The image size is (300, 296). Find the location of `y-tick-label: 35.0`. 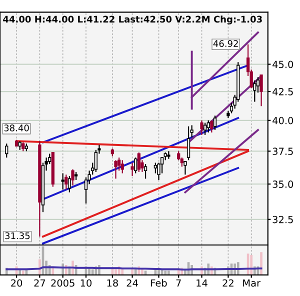

y-tick-label: 35.0 is located at coordinates (283, 184).